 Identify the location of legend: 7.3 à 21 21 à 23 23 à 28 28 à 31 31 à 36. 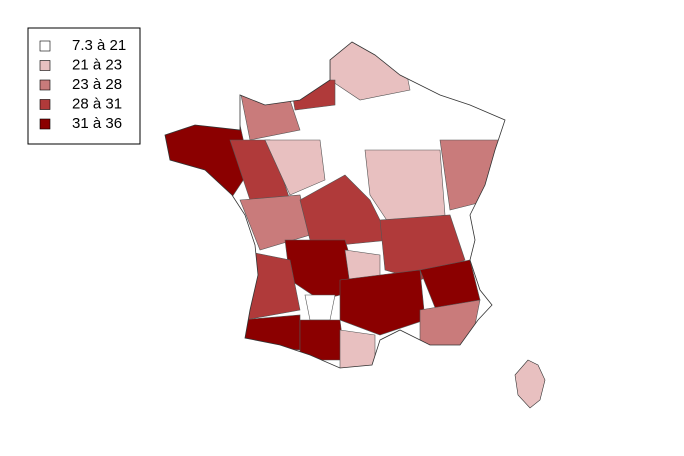
(84, 86).